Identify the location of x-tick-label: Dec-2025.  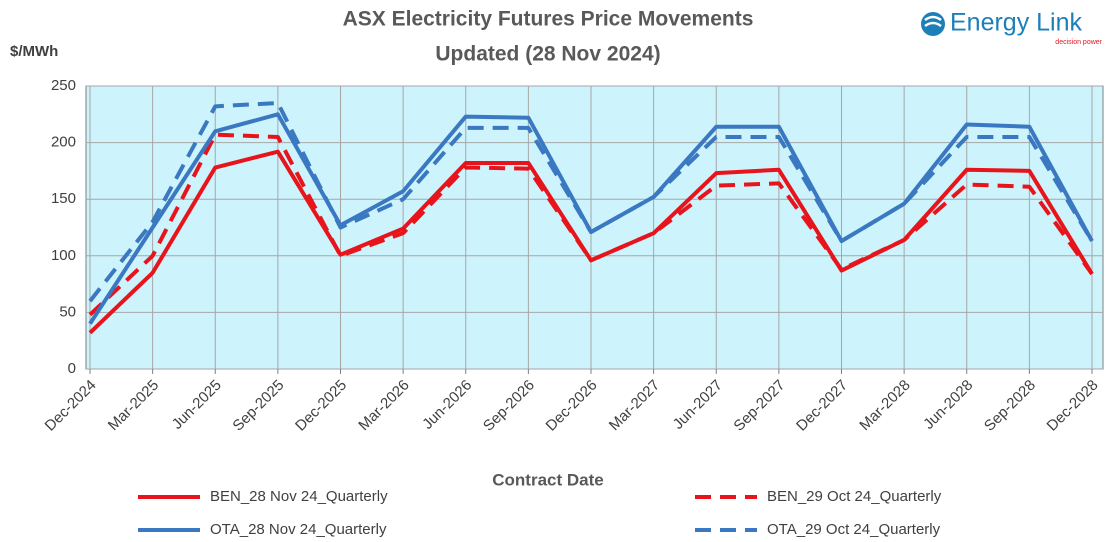
(321, 406).